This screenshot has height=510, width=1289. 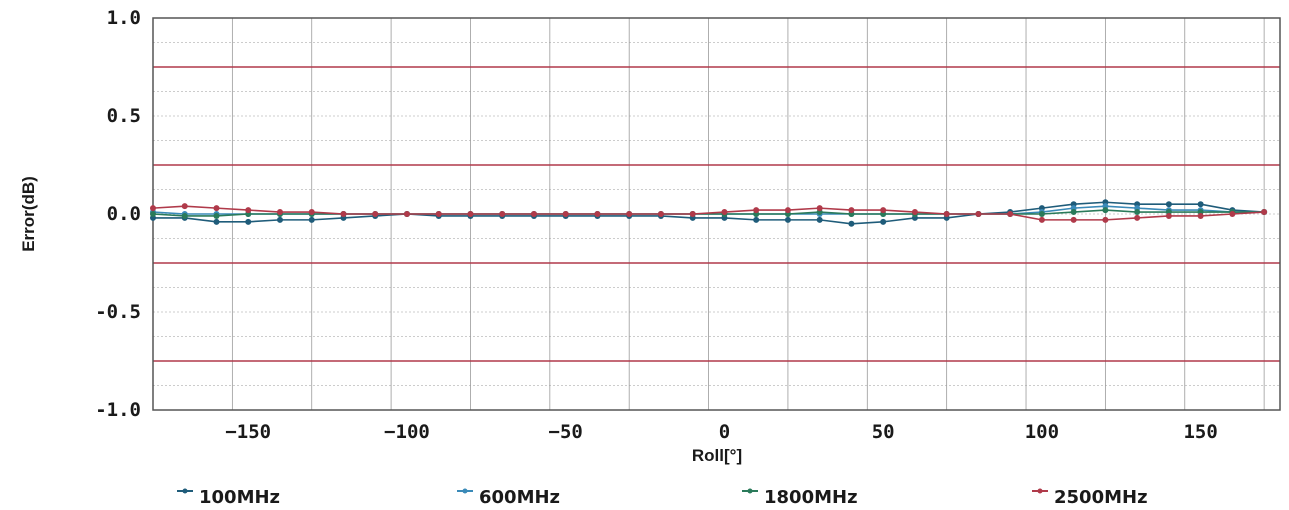 I want to click on series-line-100MHz, so click(x=709, y=213).